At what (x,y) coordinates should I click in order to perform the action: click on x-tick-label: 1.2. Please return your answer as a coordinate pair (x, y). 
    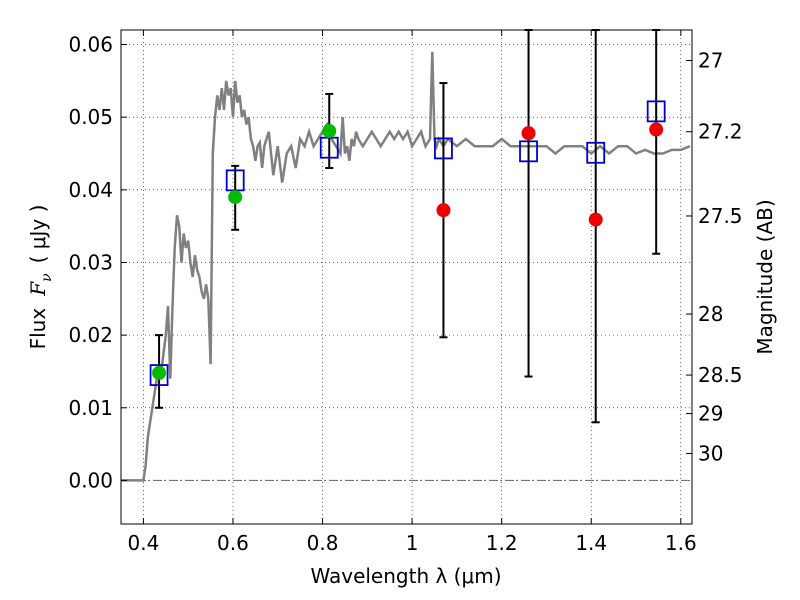
    Looking at the image, I should click on (502, 543).